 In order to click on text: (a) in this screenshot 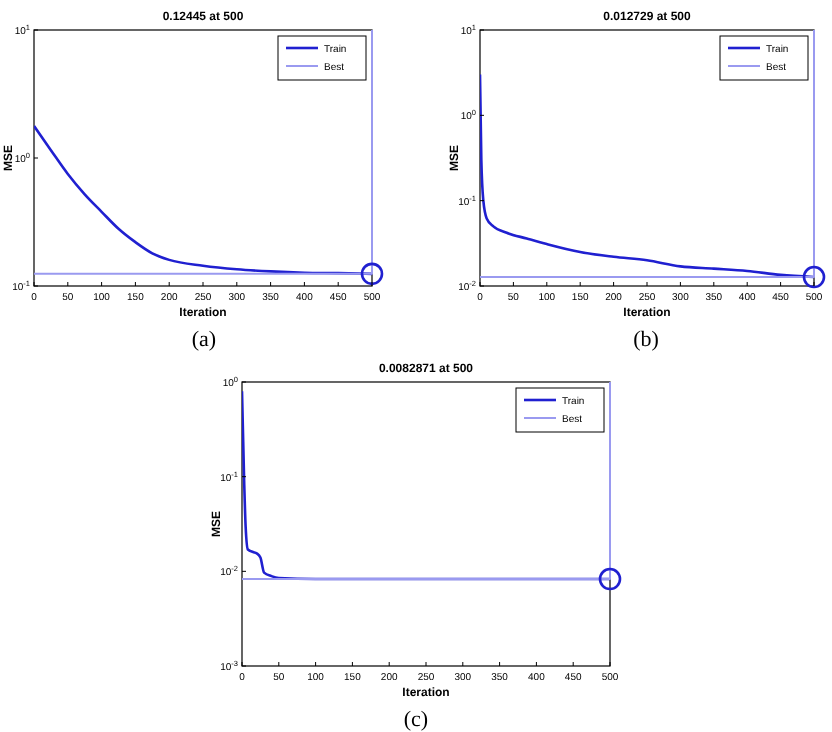, I will do `click(204, 340)`.